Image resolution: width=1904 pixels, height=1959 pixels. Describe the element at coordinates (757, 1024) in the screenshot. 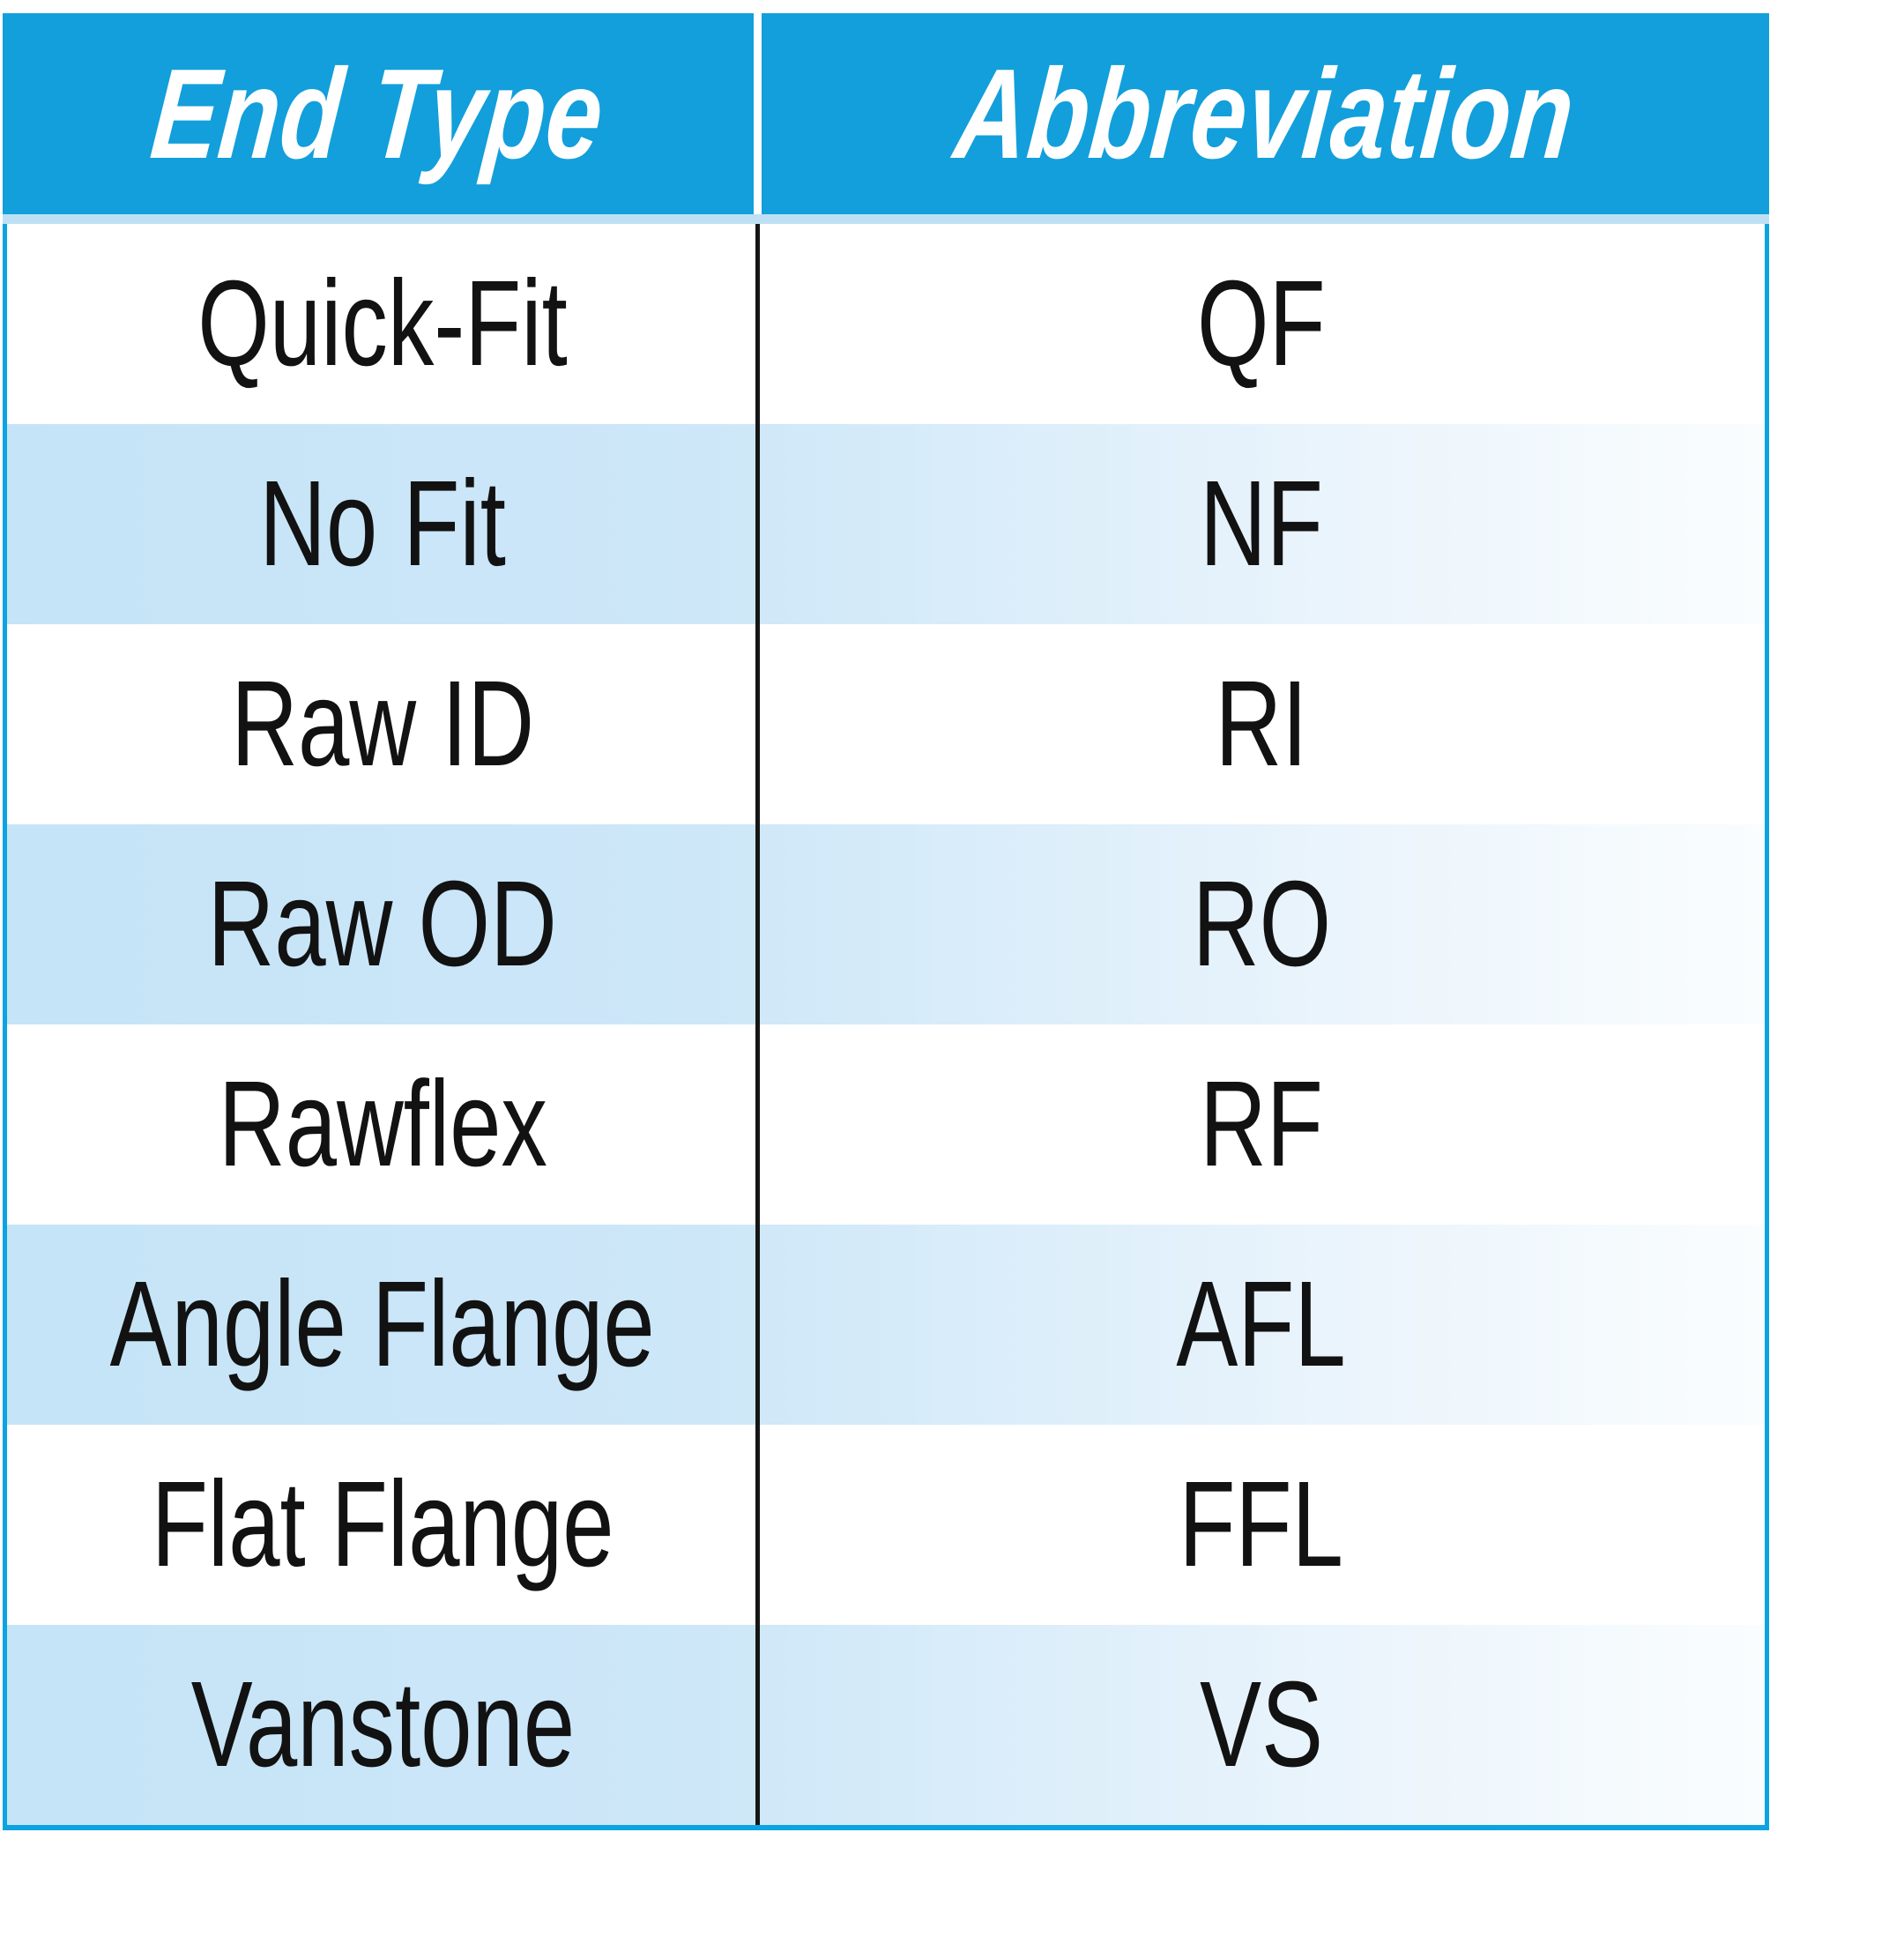

I see `column-divider-line` at that location.